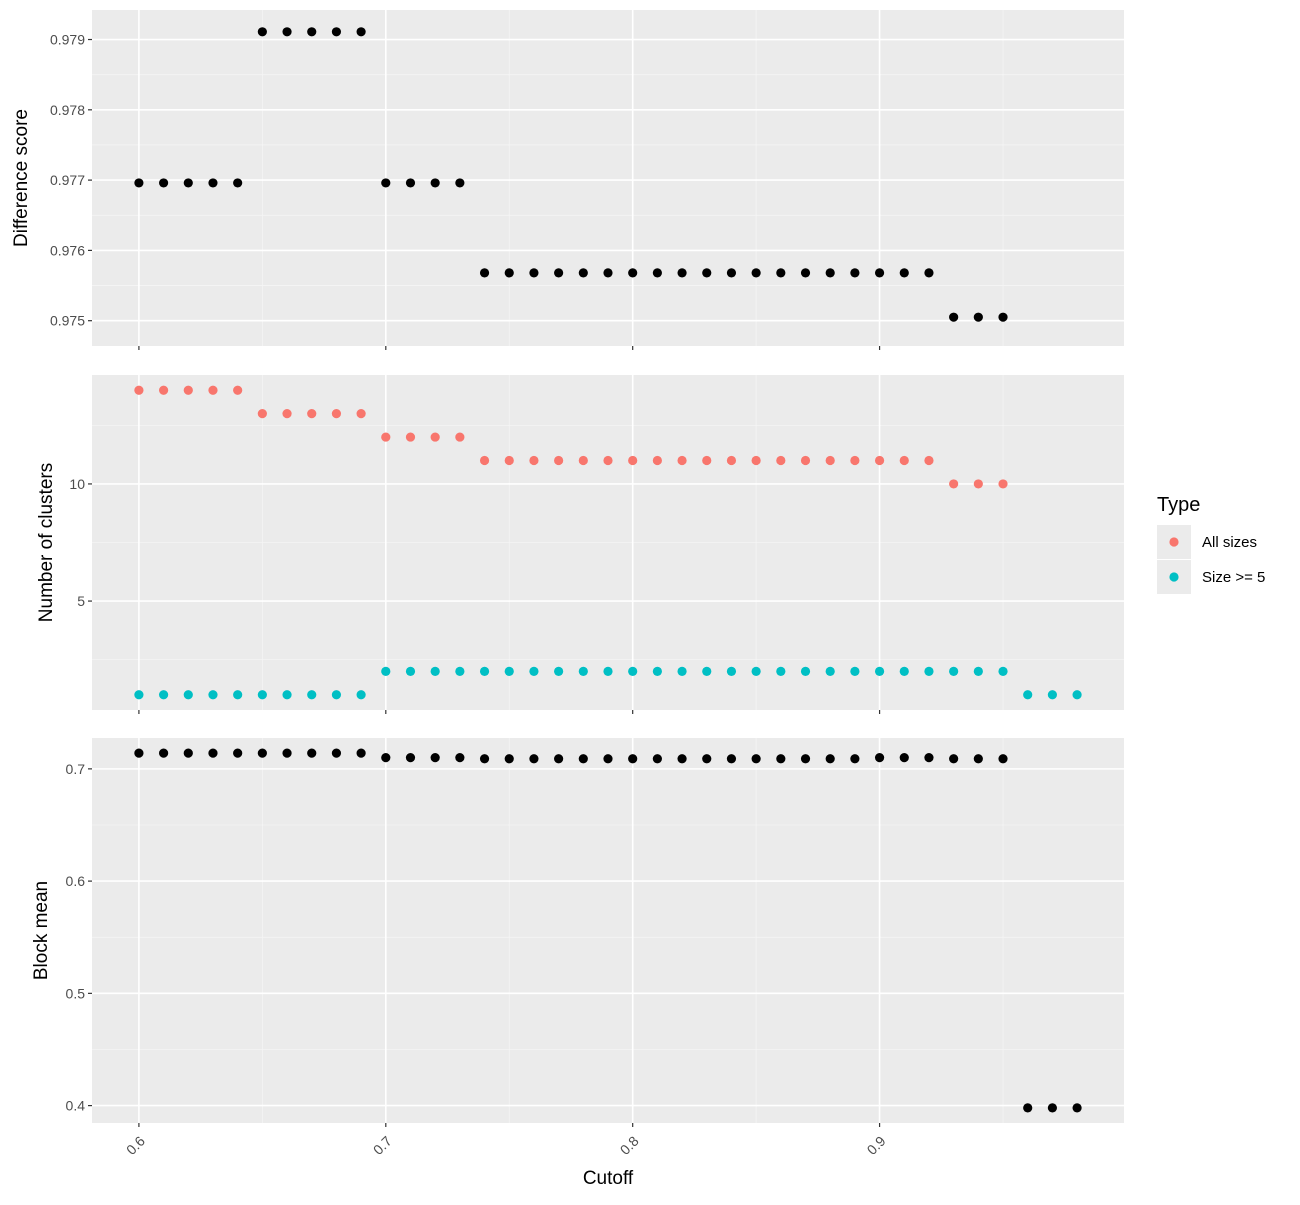 The width and height of the screenshot is (1300, 1205). What do you see at coordinates (76, 1106) in the screenshot?
I see `y-tick-label: 0.4` at bounding box center [76, 1106].